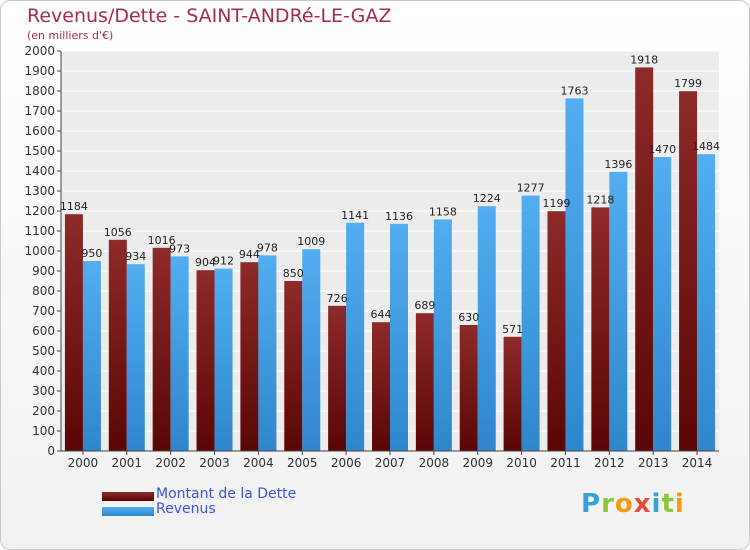  I want to click on y-tick-label: 700, so click(43, 311).